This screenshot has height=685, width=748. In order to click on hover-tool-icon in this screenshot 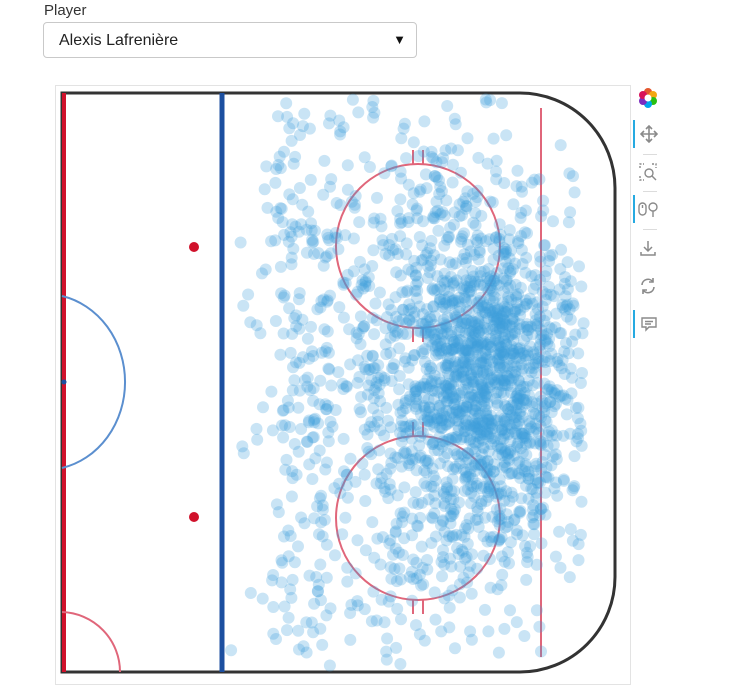, I will do `click(648, 324)`.